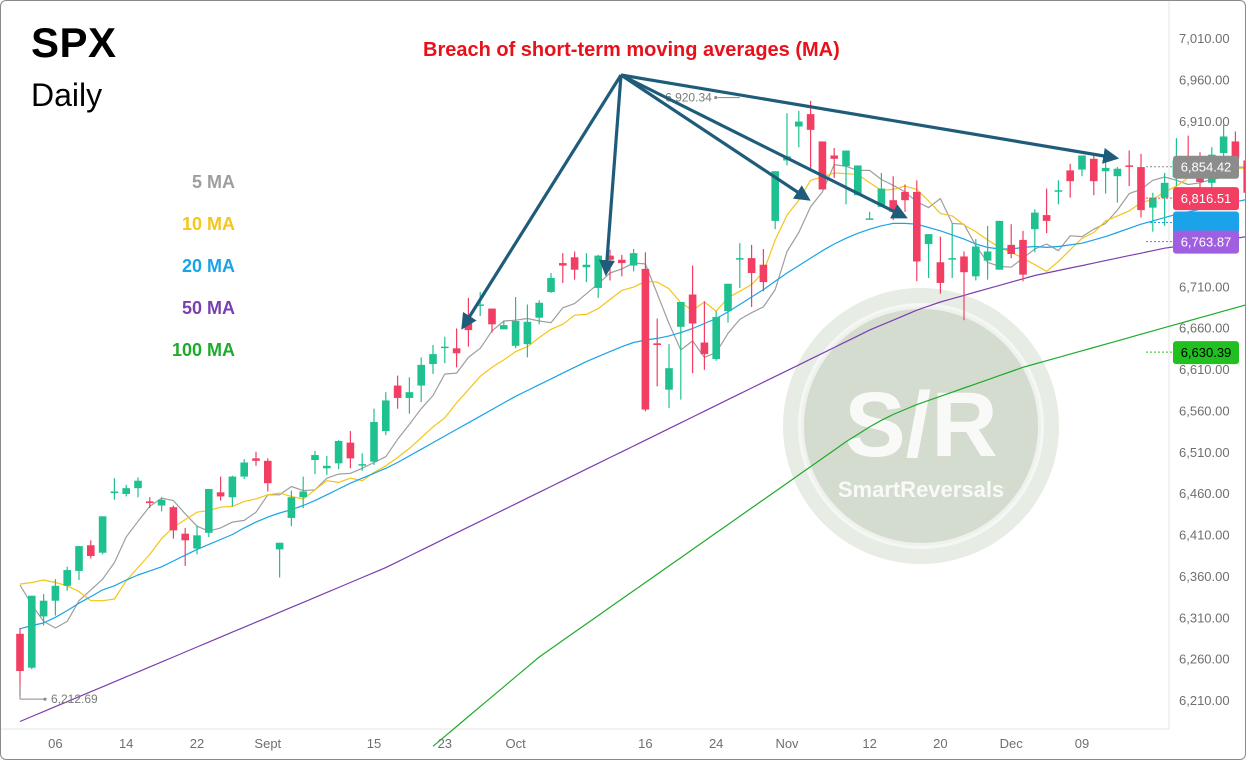 The height and width of the screenshot is (760, 1246). What do you see at coordinates (1082, 743) in the screenshot?
I see `x-tick-label: 09` at bounding box center [1082, 743].